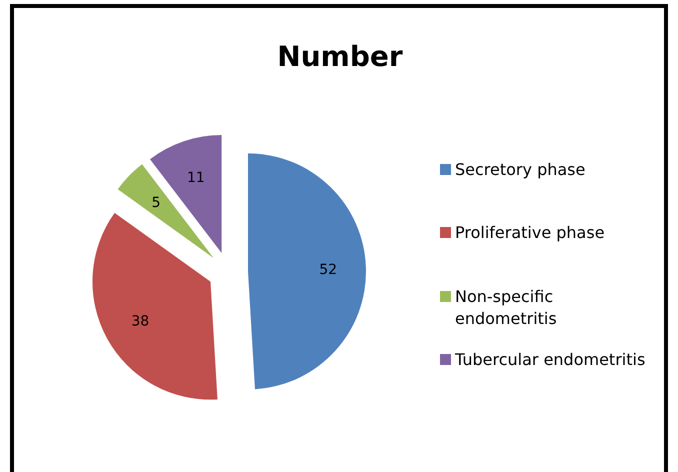 The height and width of the screenshot is (472, 678). Describe the element at coordinates (328, 270) in the screenshot. I see `data-label: 52` at that location.